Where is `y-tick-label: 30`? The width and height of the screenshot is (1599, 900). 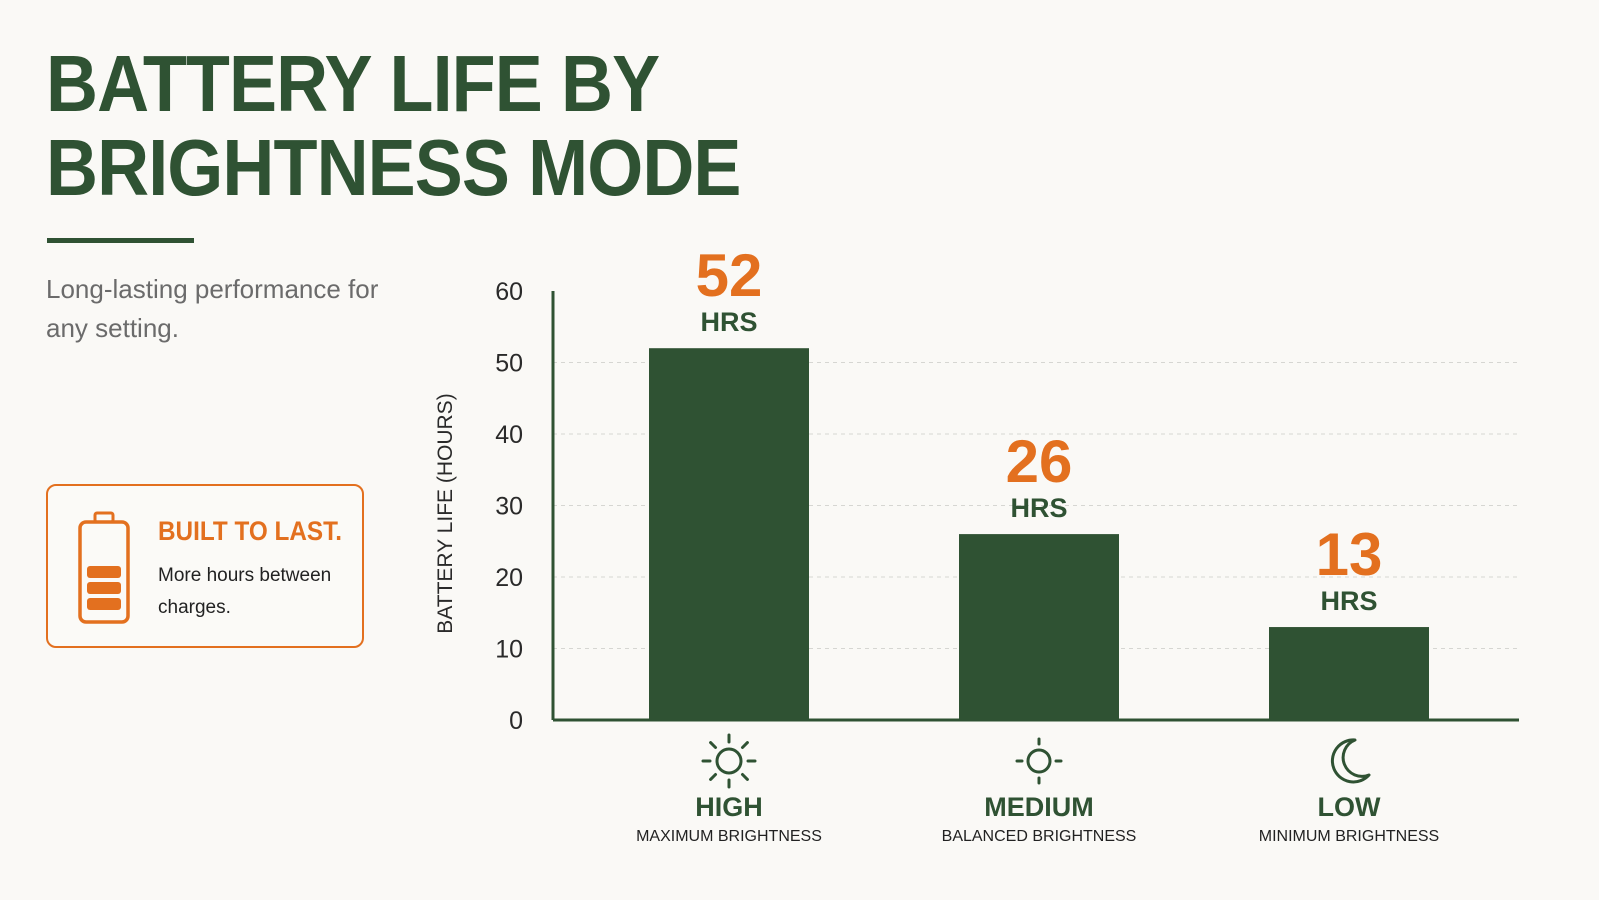
y-tick-label: 30 is located at coordinates (509, 507).